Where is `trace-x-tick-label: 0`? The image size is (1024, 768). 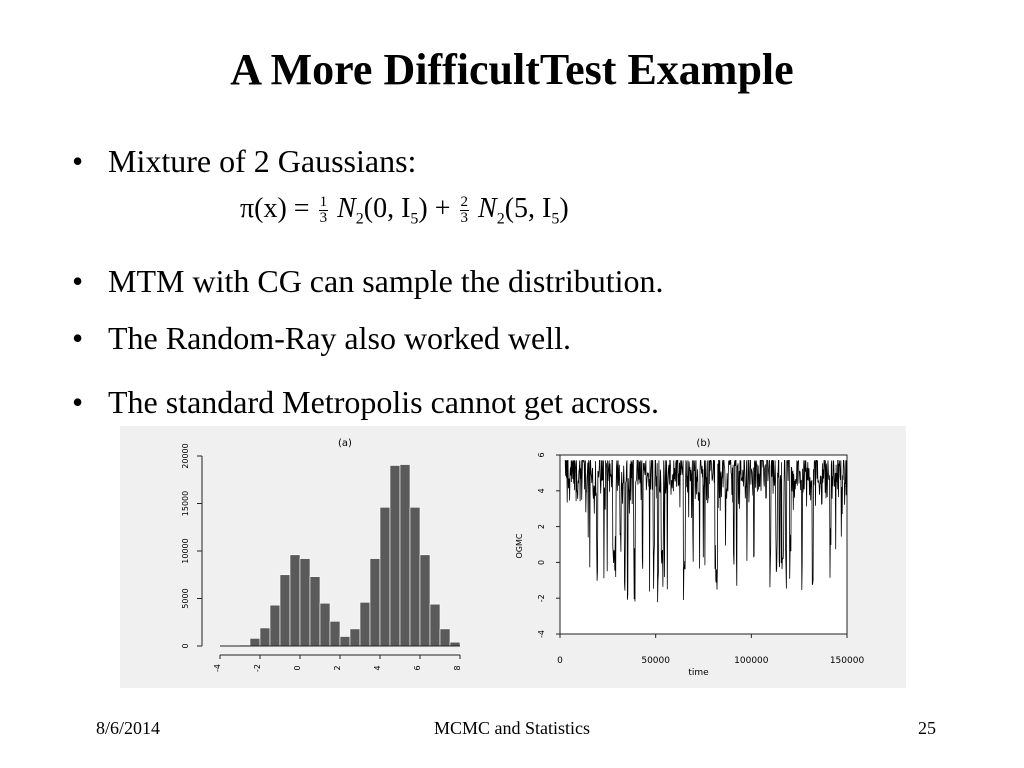 trace-x-tick-label: 0 is located at coordinates (560, 661).